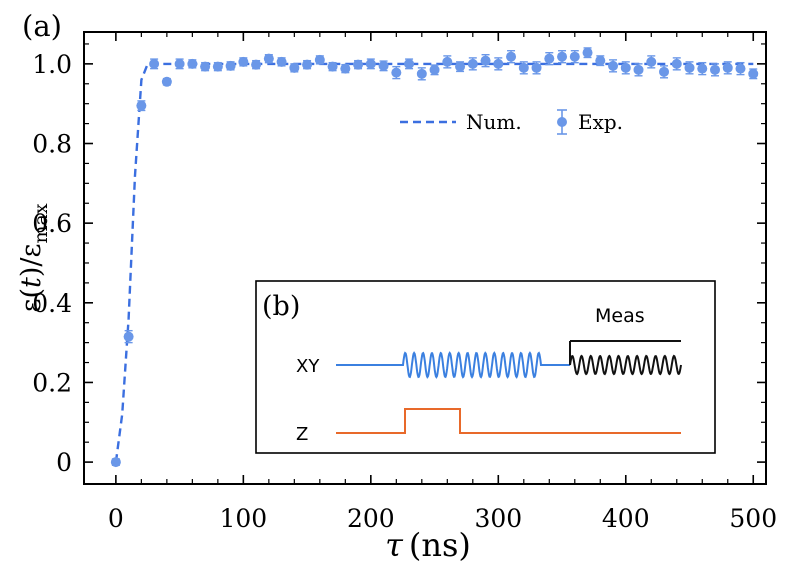  Describe the element at coordinates (31, 282) in the screenshot. I see `y-label-var: t` at that location.